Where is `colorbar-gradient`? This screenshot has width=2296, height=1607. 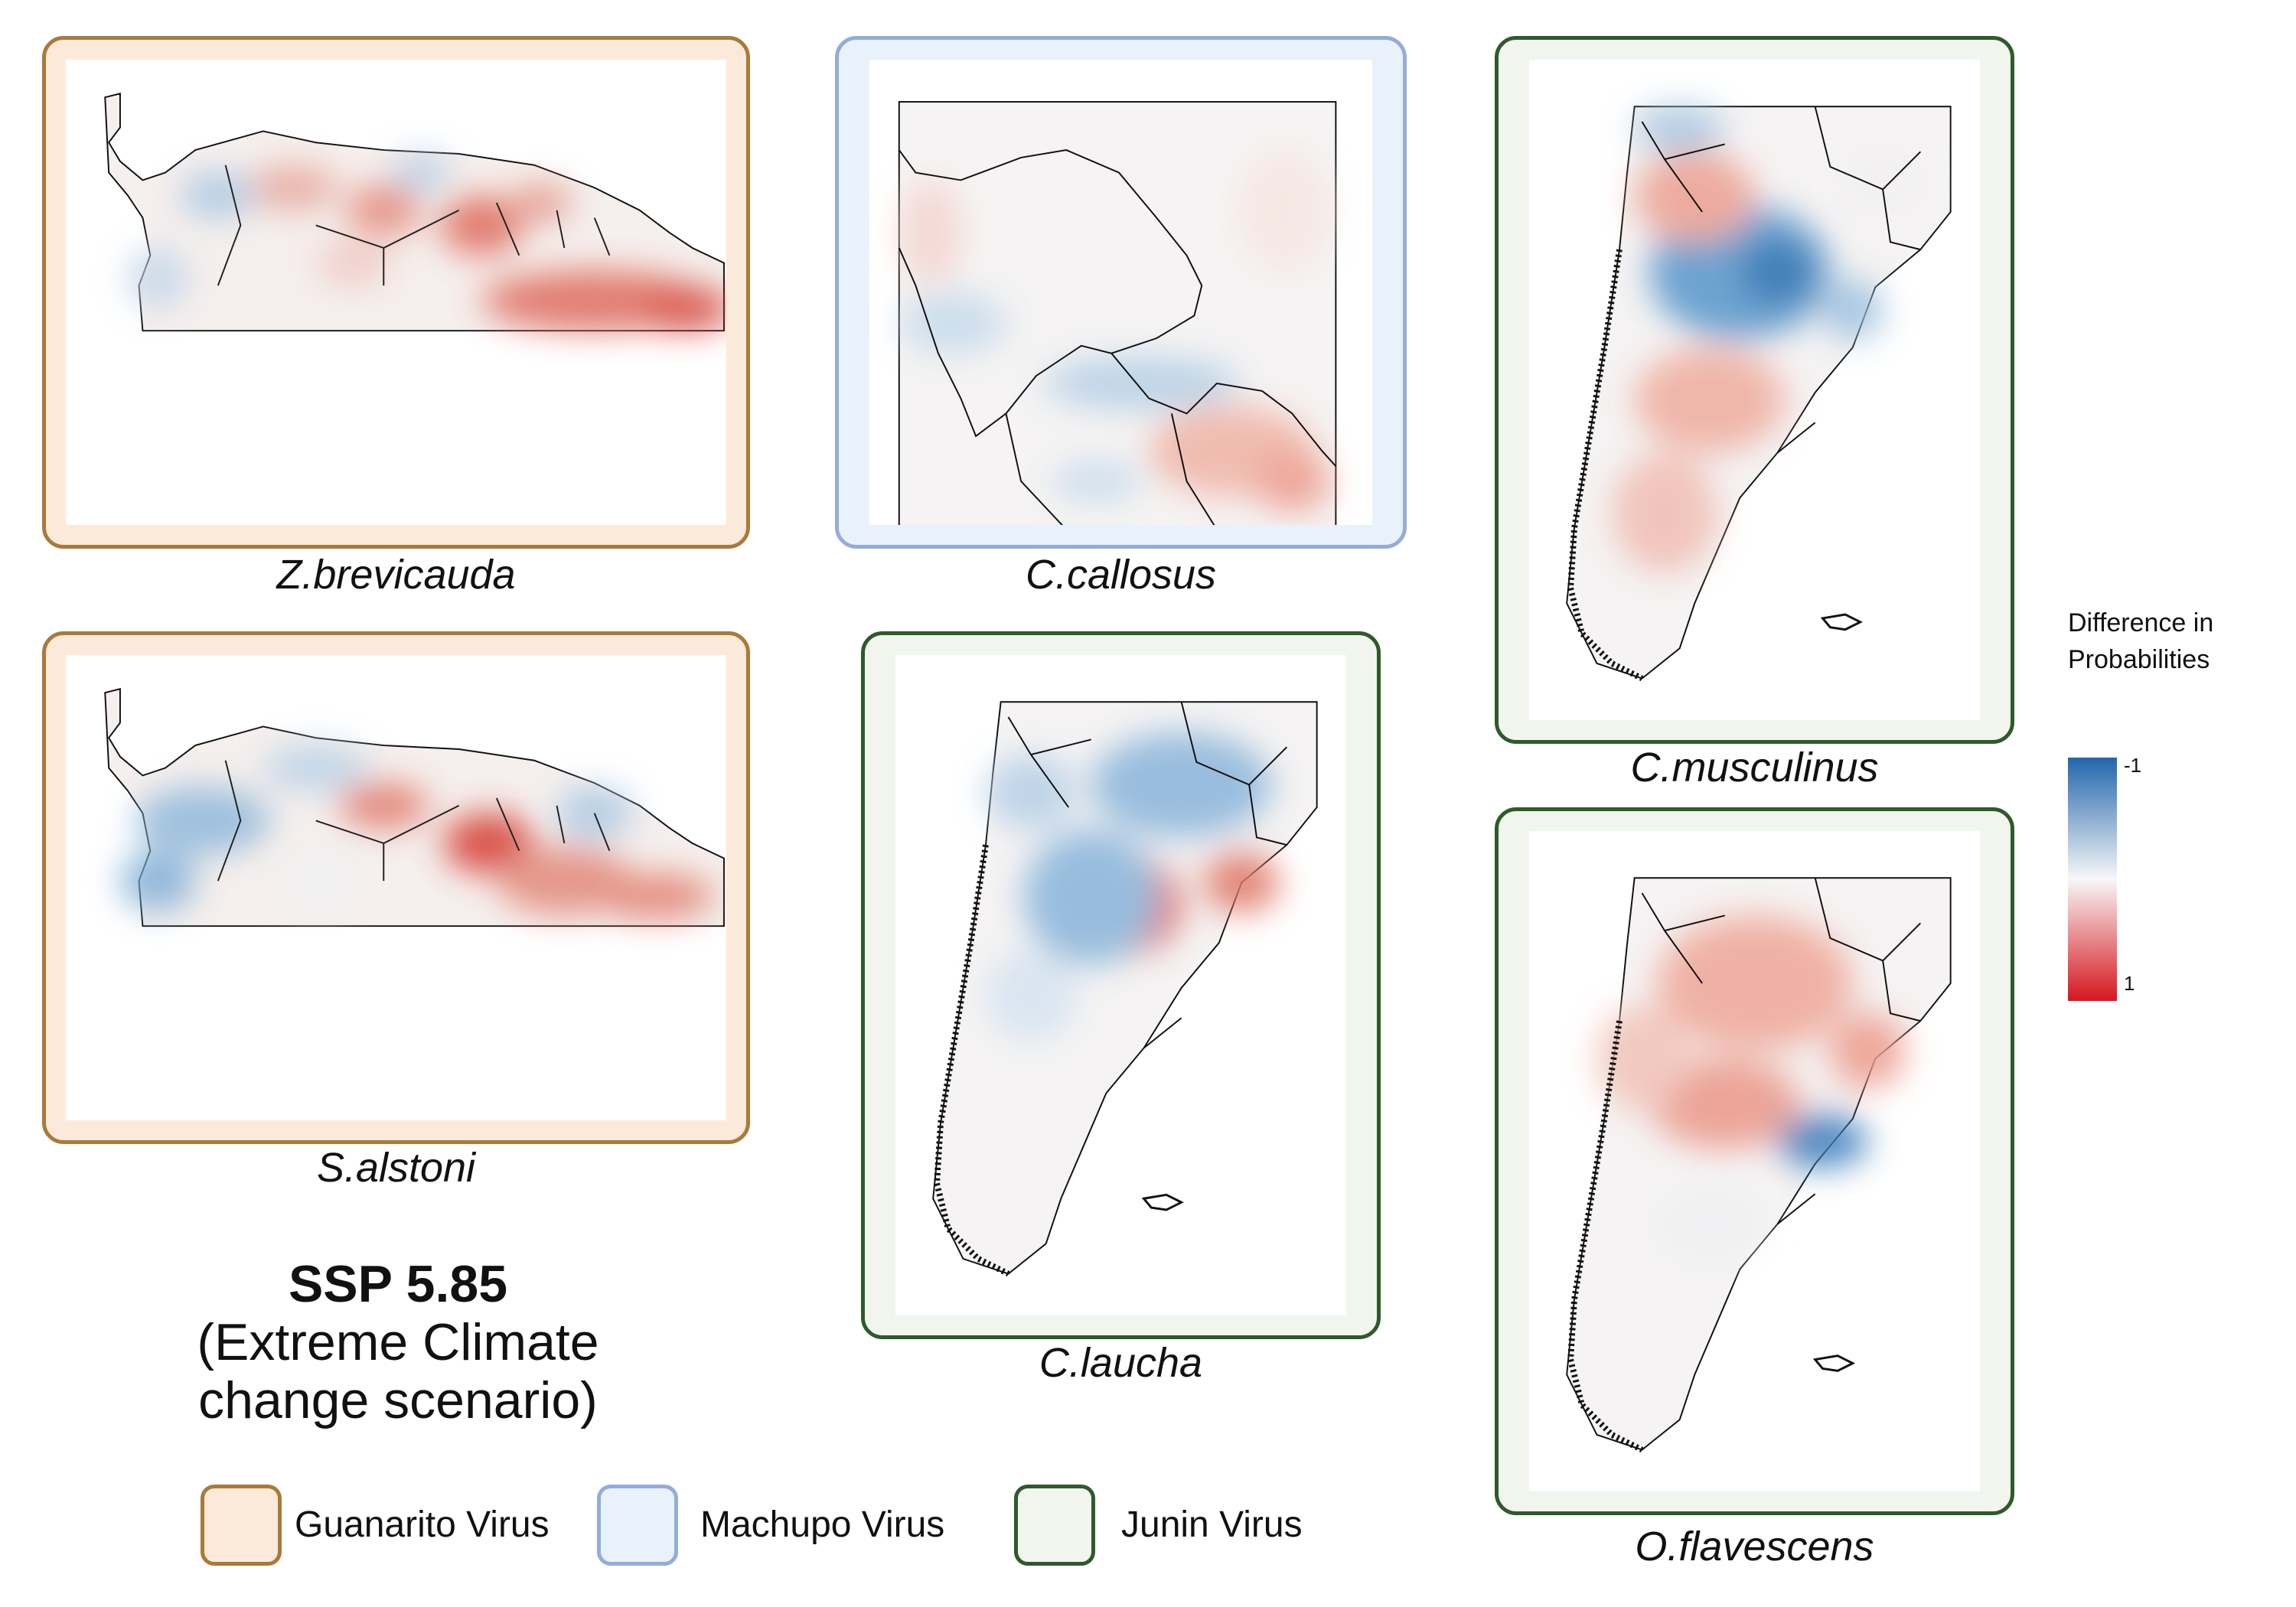
colorbar-gradient is located at coordinates (2092, 879).